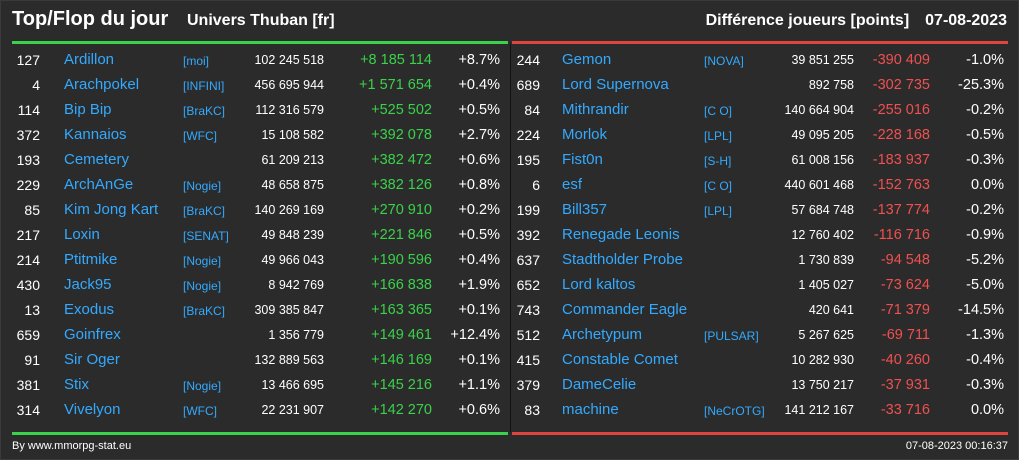  What do you see at coordinates (985, 260) in the screenshot?
I see `percent-change: -5.2%` at bounding box center [985, 260].